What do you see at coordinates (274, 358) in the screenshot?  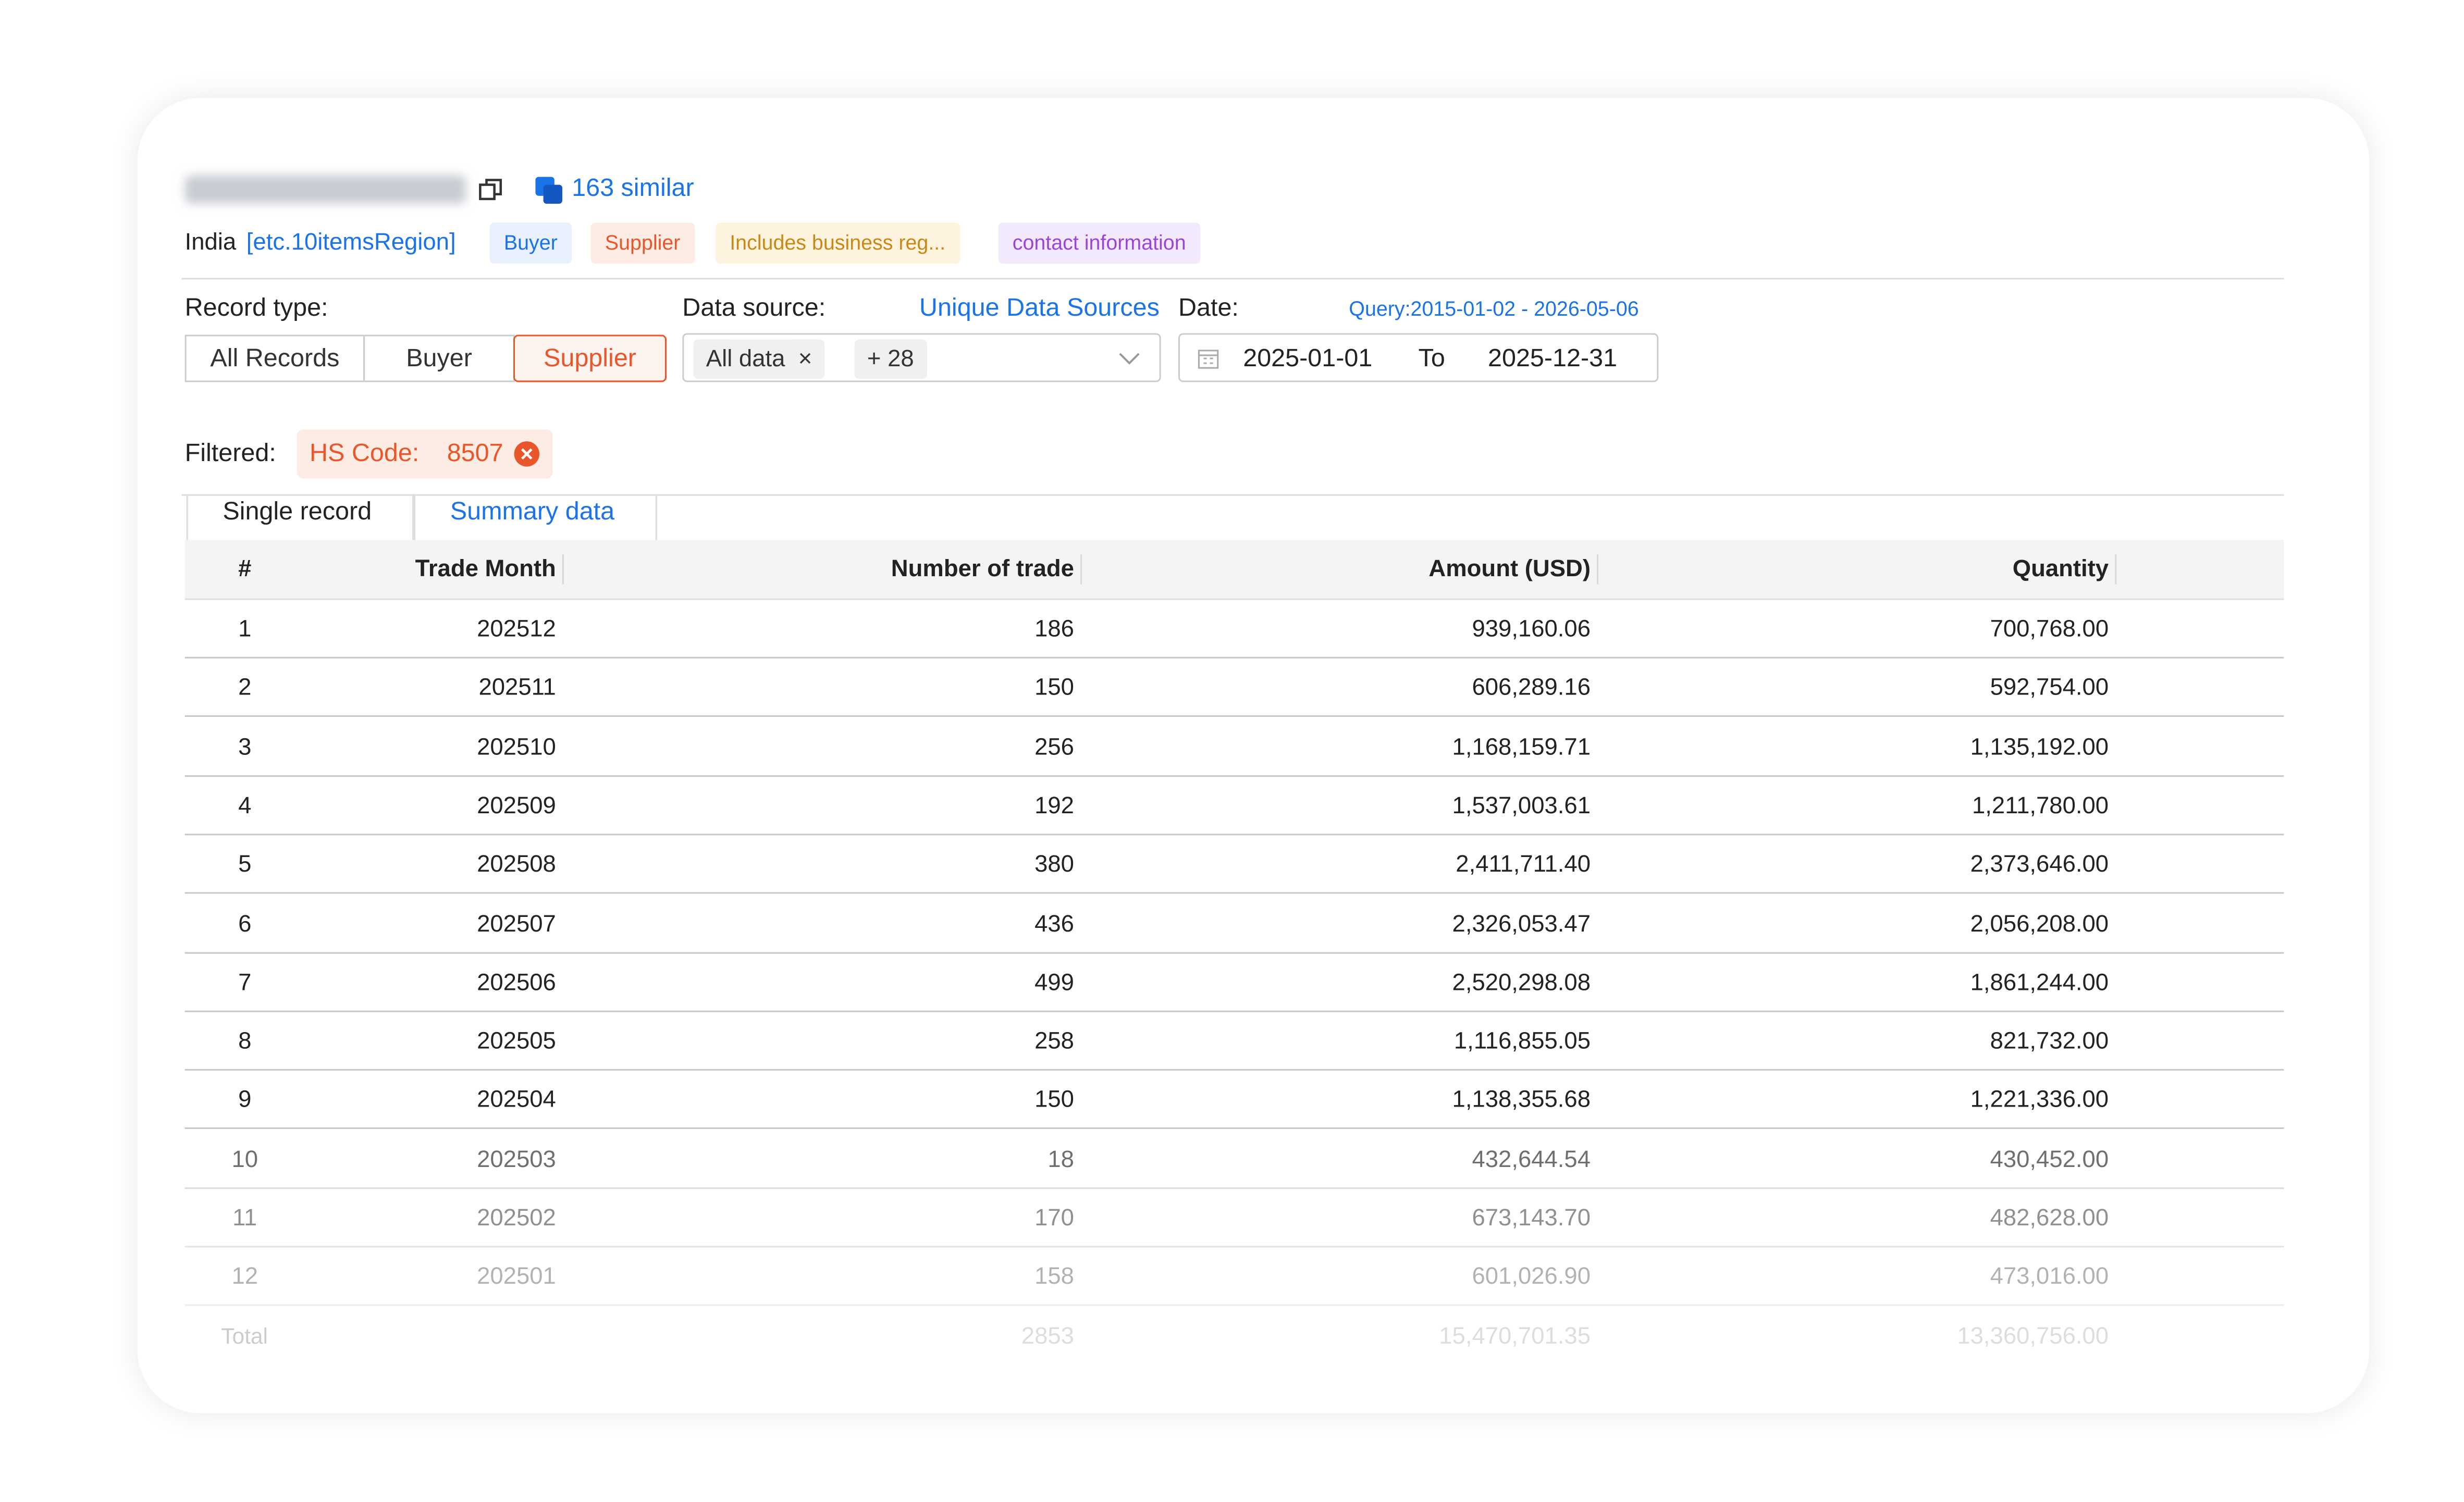 I see `record-type-option: All Records` at bounding box center [274, 358].